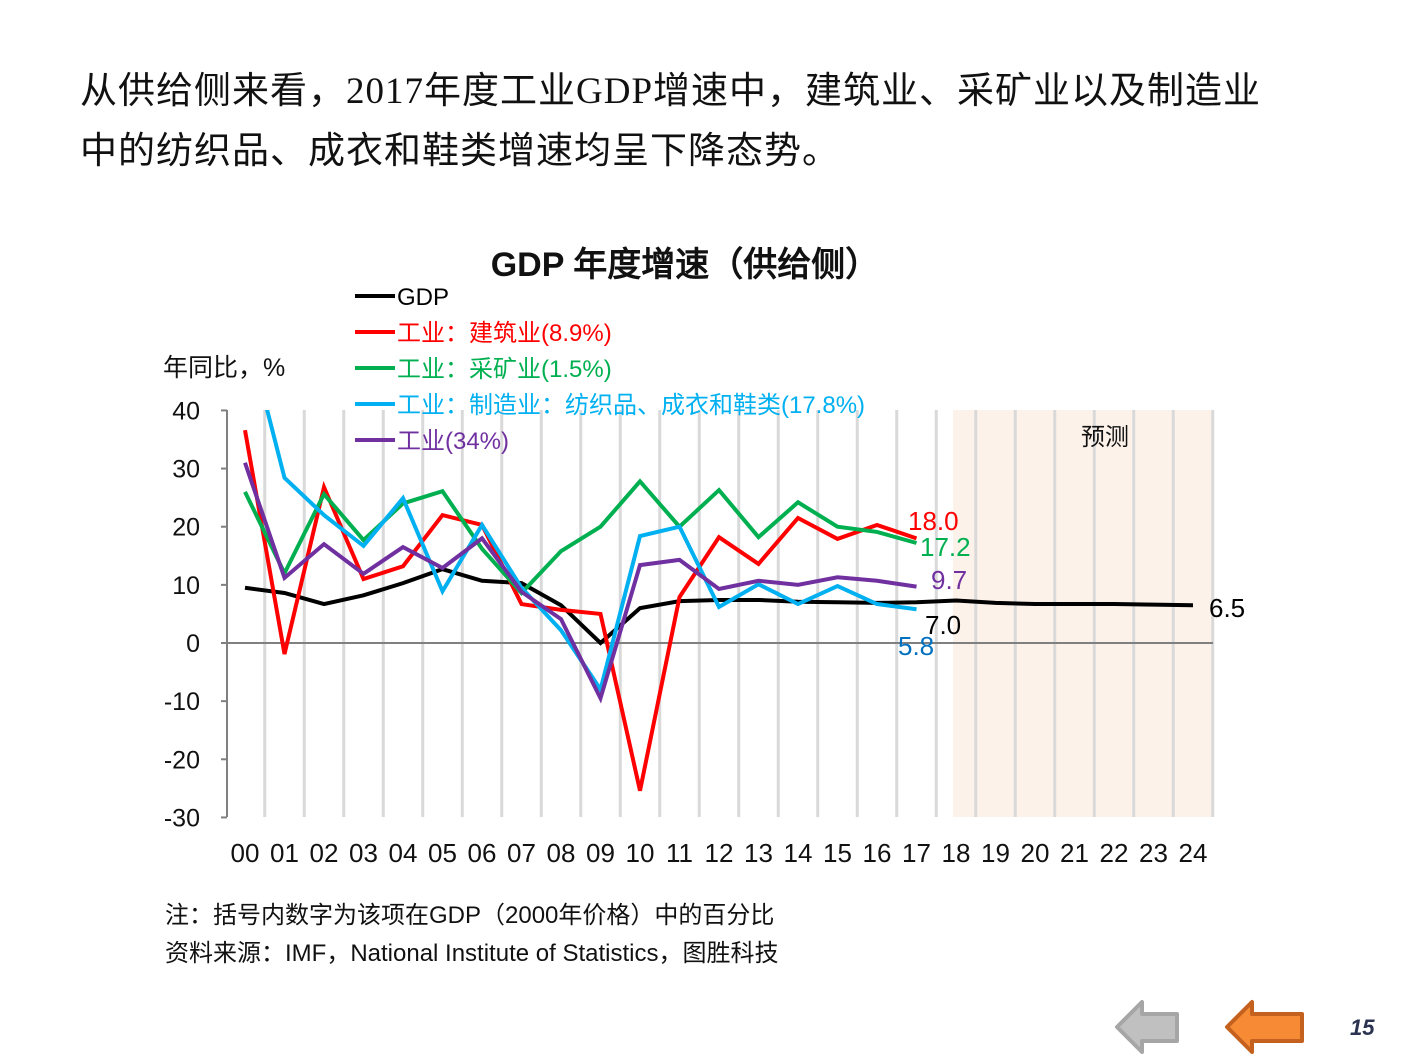 The height and width of the screenshot is (1058, 1411). Describe the element at coordinates (504, 369) in the screenshot. I see `legend-label: 工业：采矿业(1.5%)` at that location.